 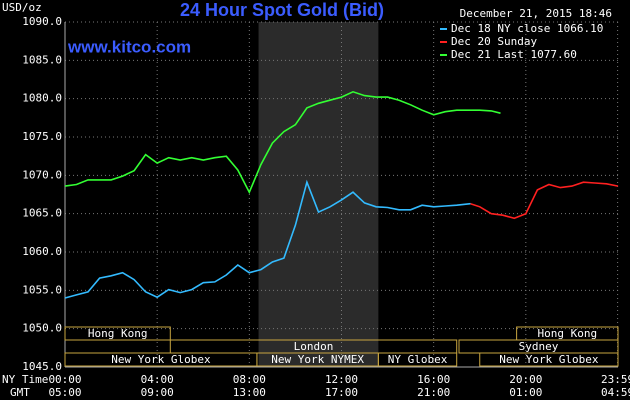 What do you see at coordinates (433, 392) in the screenshot?
I see `x2-tick-label: 21:00` at bounding box center [433, 392].